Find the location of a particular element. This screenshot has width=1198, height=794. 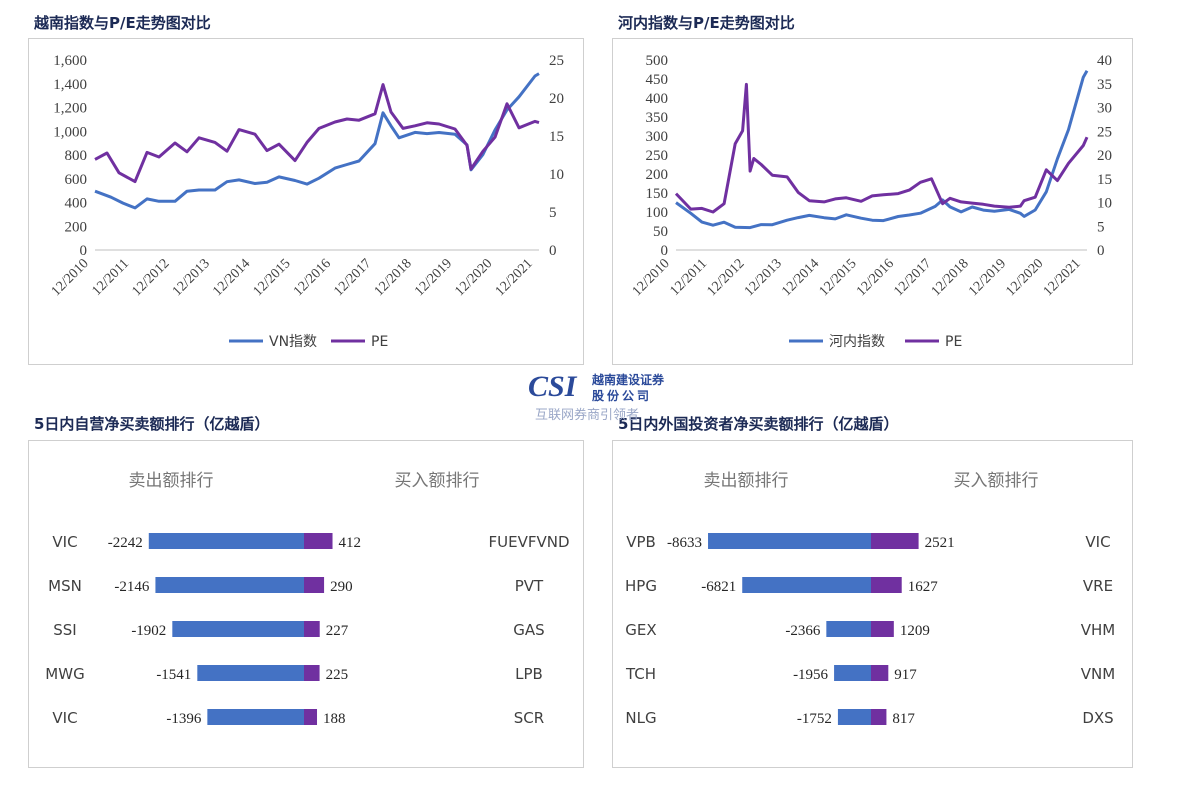

legend-label: 河内指数 is located at coordinates (857, 342).